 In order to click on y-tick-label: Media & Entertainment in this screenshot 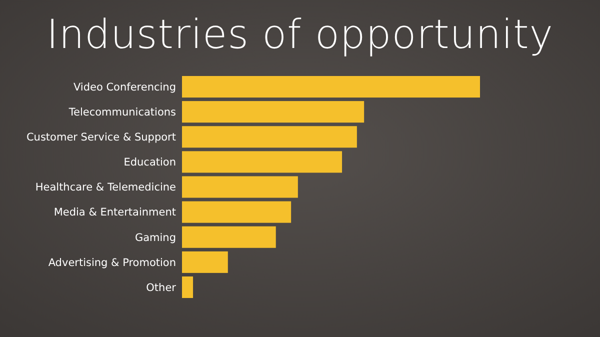, I will do `click(115, 212)`.